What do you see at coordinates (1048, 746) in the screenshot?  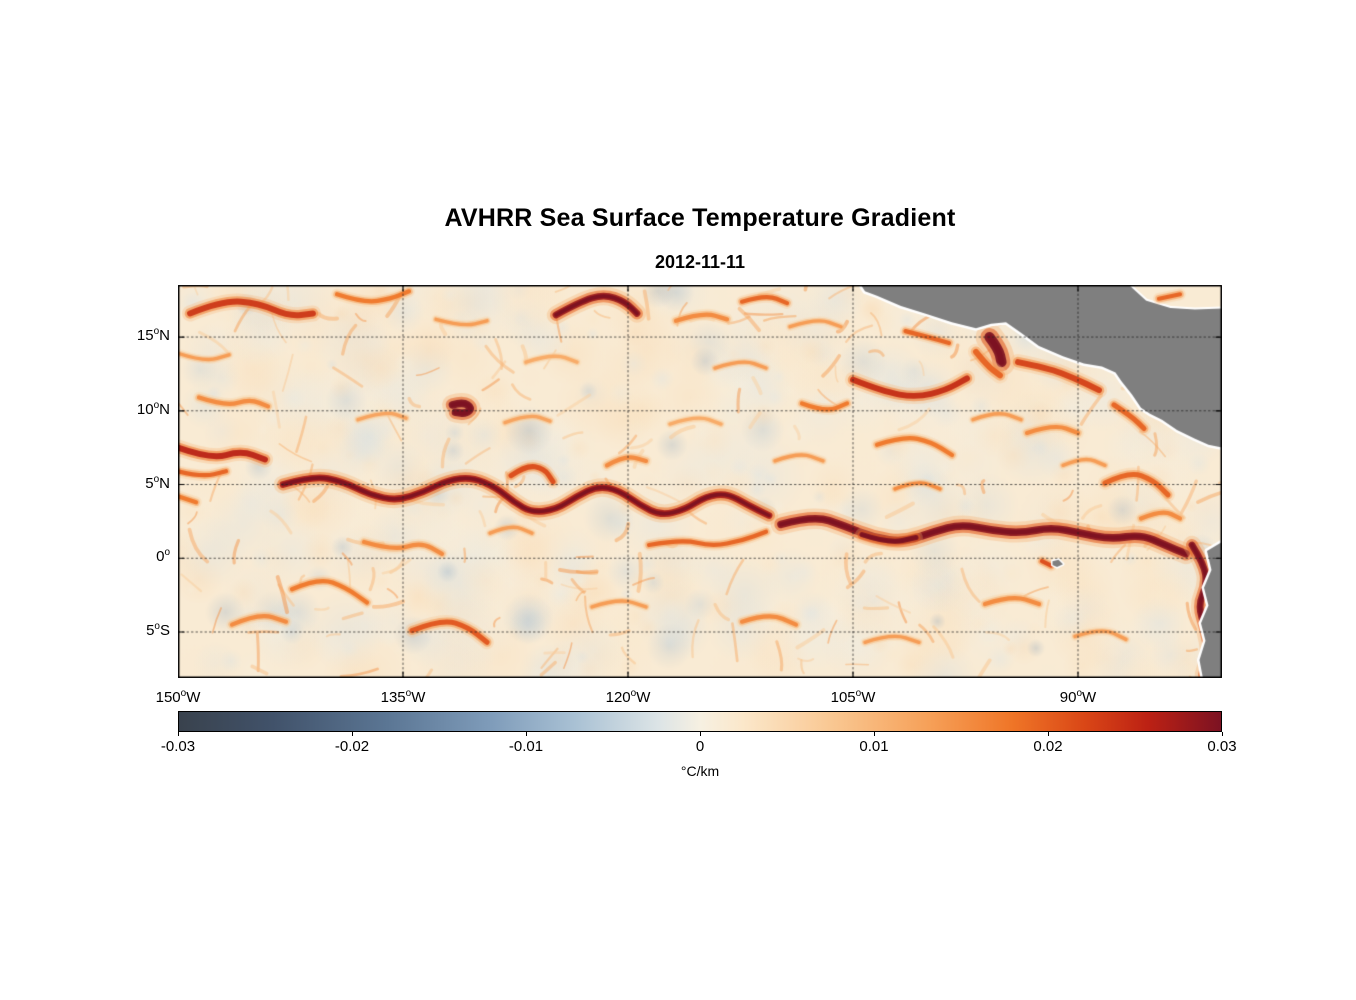 I see `colorbar-tick-label: 0.02` at bounding box center [1048, 746].